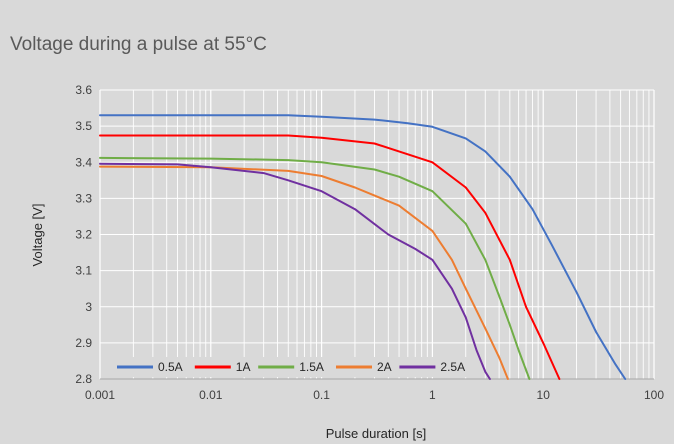 The image size is (674, 444). I want to click on x-tick-label: 0.01, so click(211, 395).